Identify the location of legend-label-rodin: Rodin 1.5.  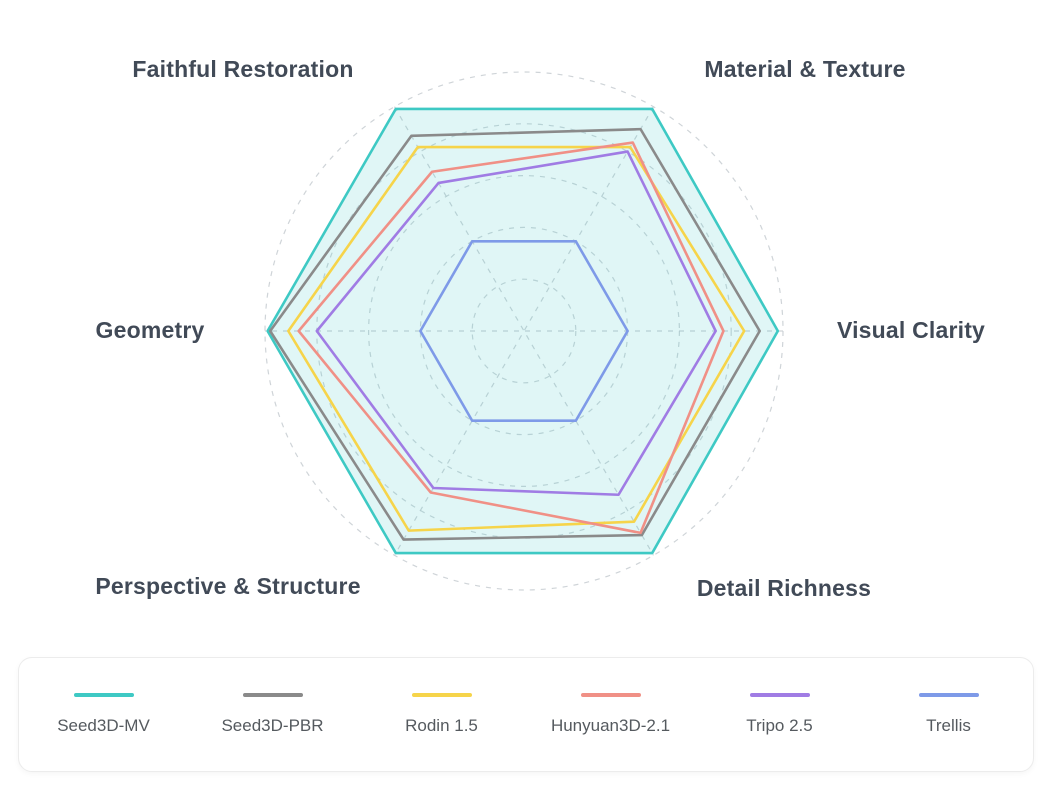
(441, 725).